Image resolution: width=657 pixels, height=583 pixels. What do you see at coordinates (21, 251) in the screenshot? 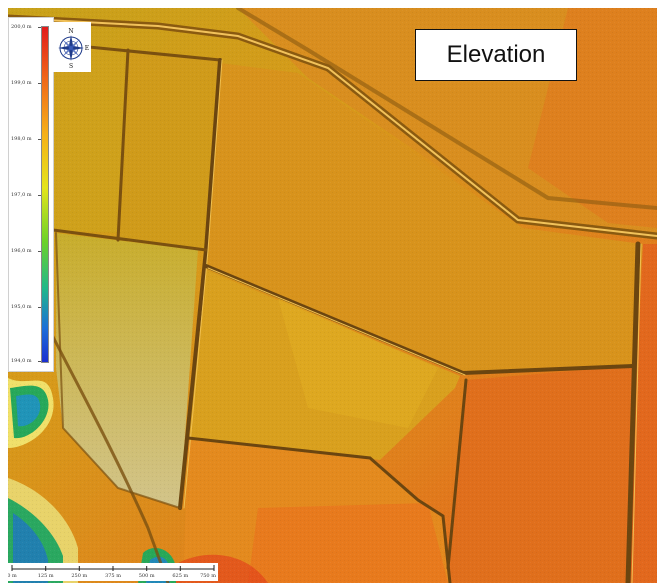
I see `legend-label: 196,0 m` at bounding box center [21, 251].